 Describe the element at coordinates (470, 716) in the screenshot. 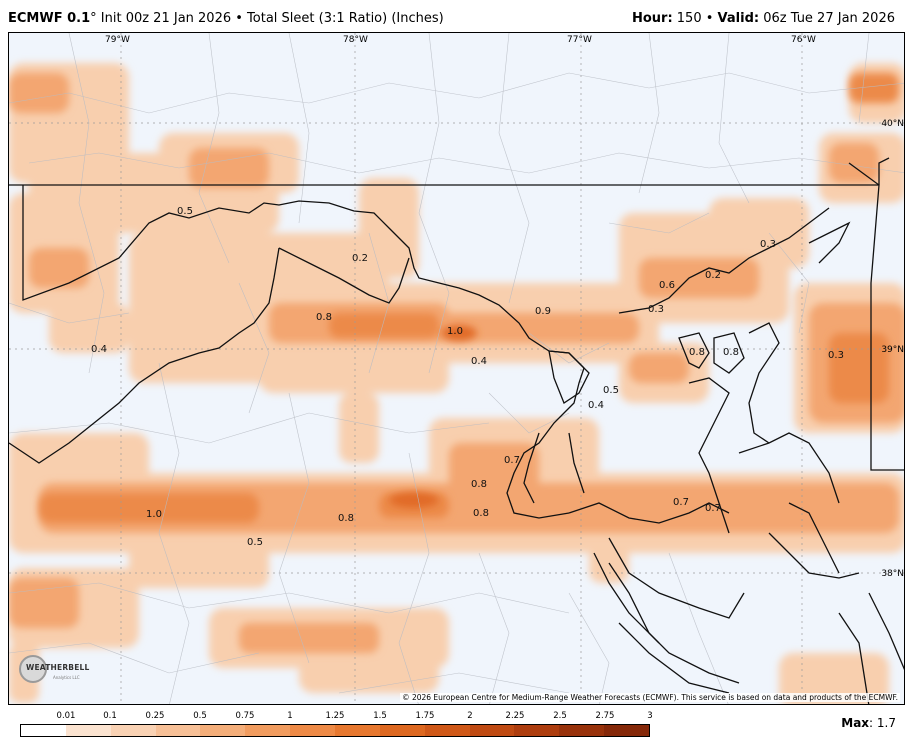

I see `legend-tick: 2` at that location.